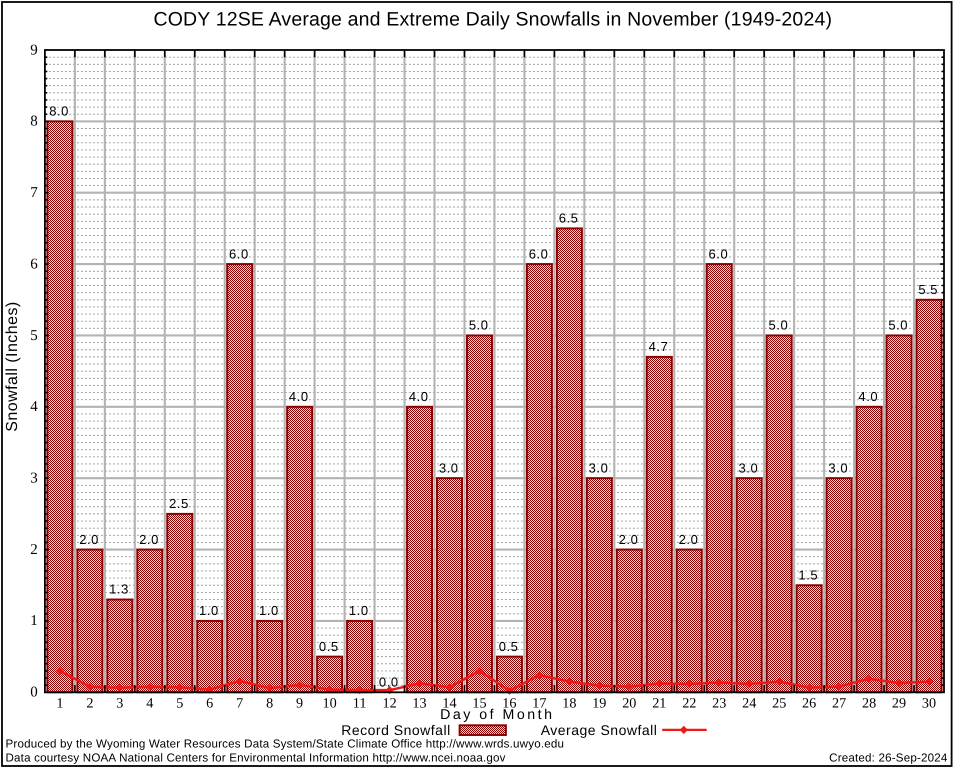  I want to click on svg-text: 21, so click(659, 703).